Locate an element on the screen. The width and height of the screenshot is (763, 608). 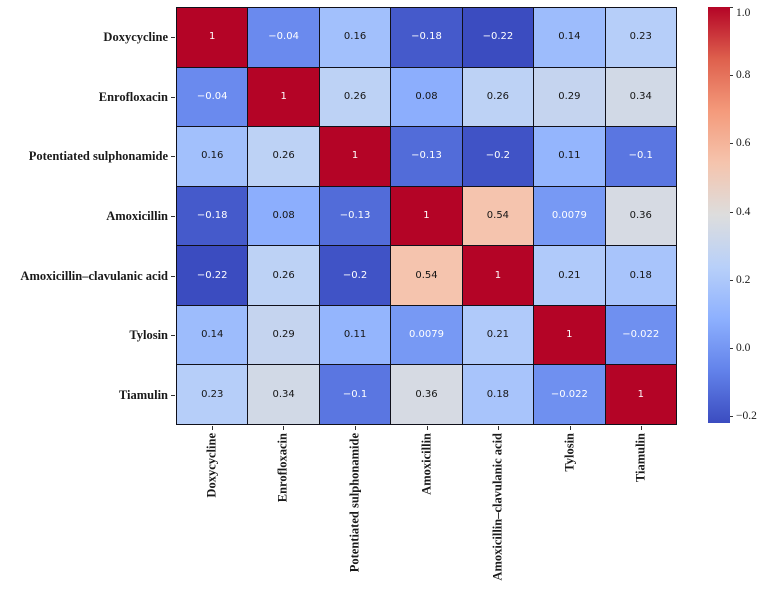
row-label: Enrofloxacin is located at coordinates (133, 96).